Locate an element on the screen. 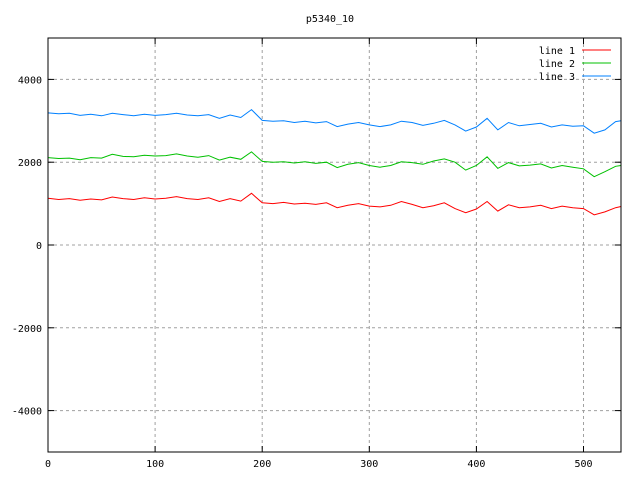  x-tick-label: 500 is located at coordinates (583, 464).